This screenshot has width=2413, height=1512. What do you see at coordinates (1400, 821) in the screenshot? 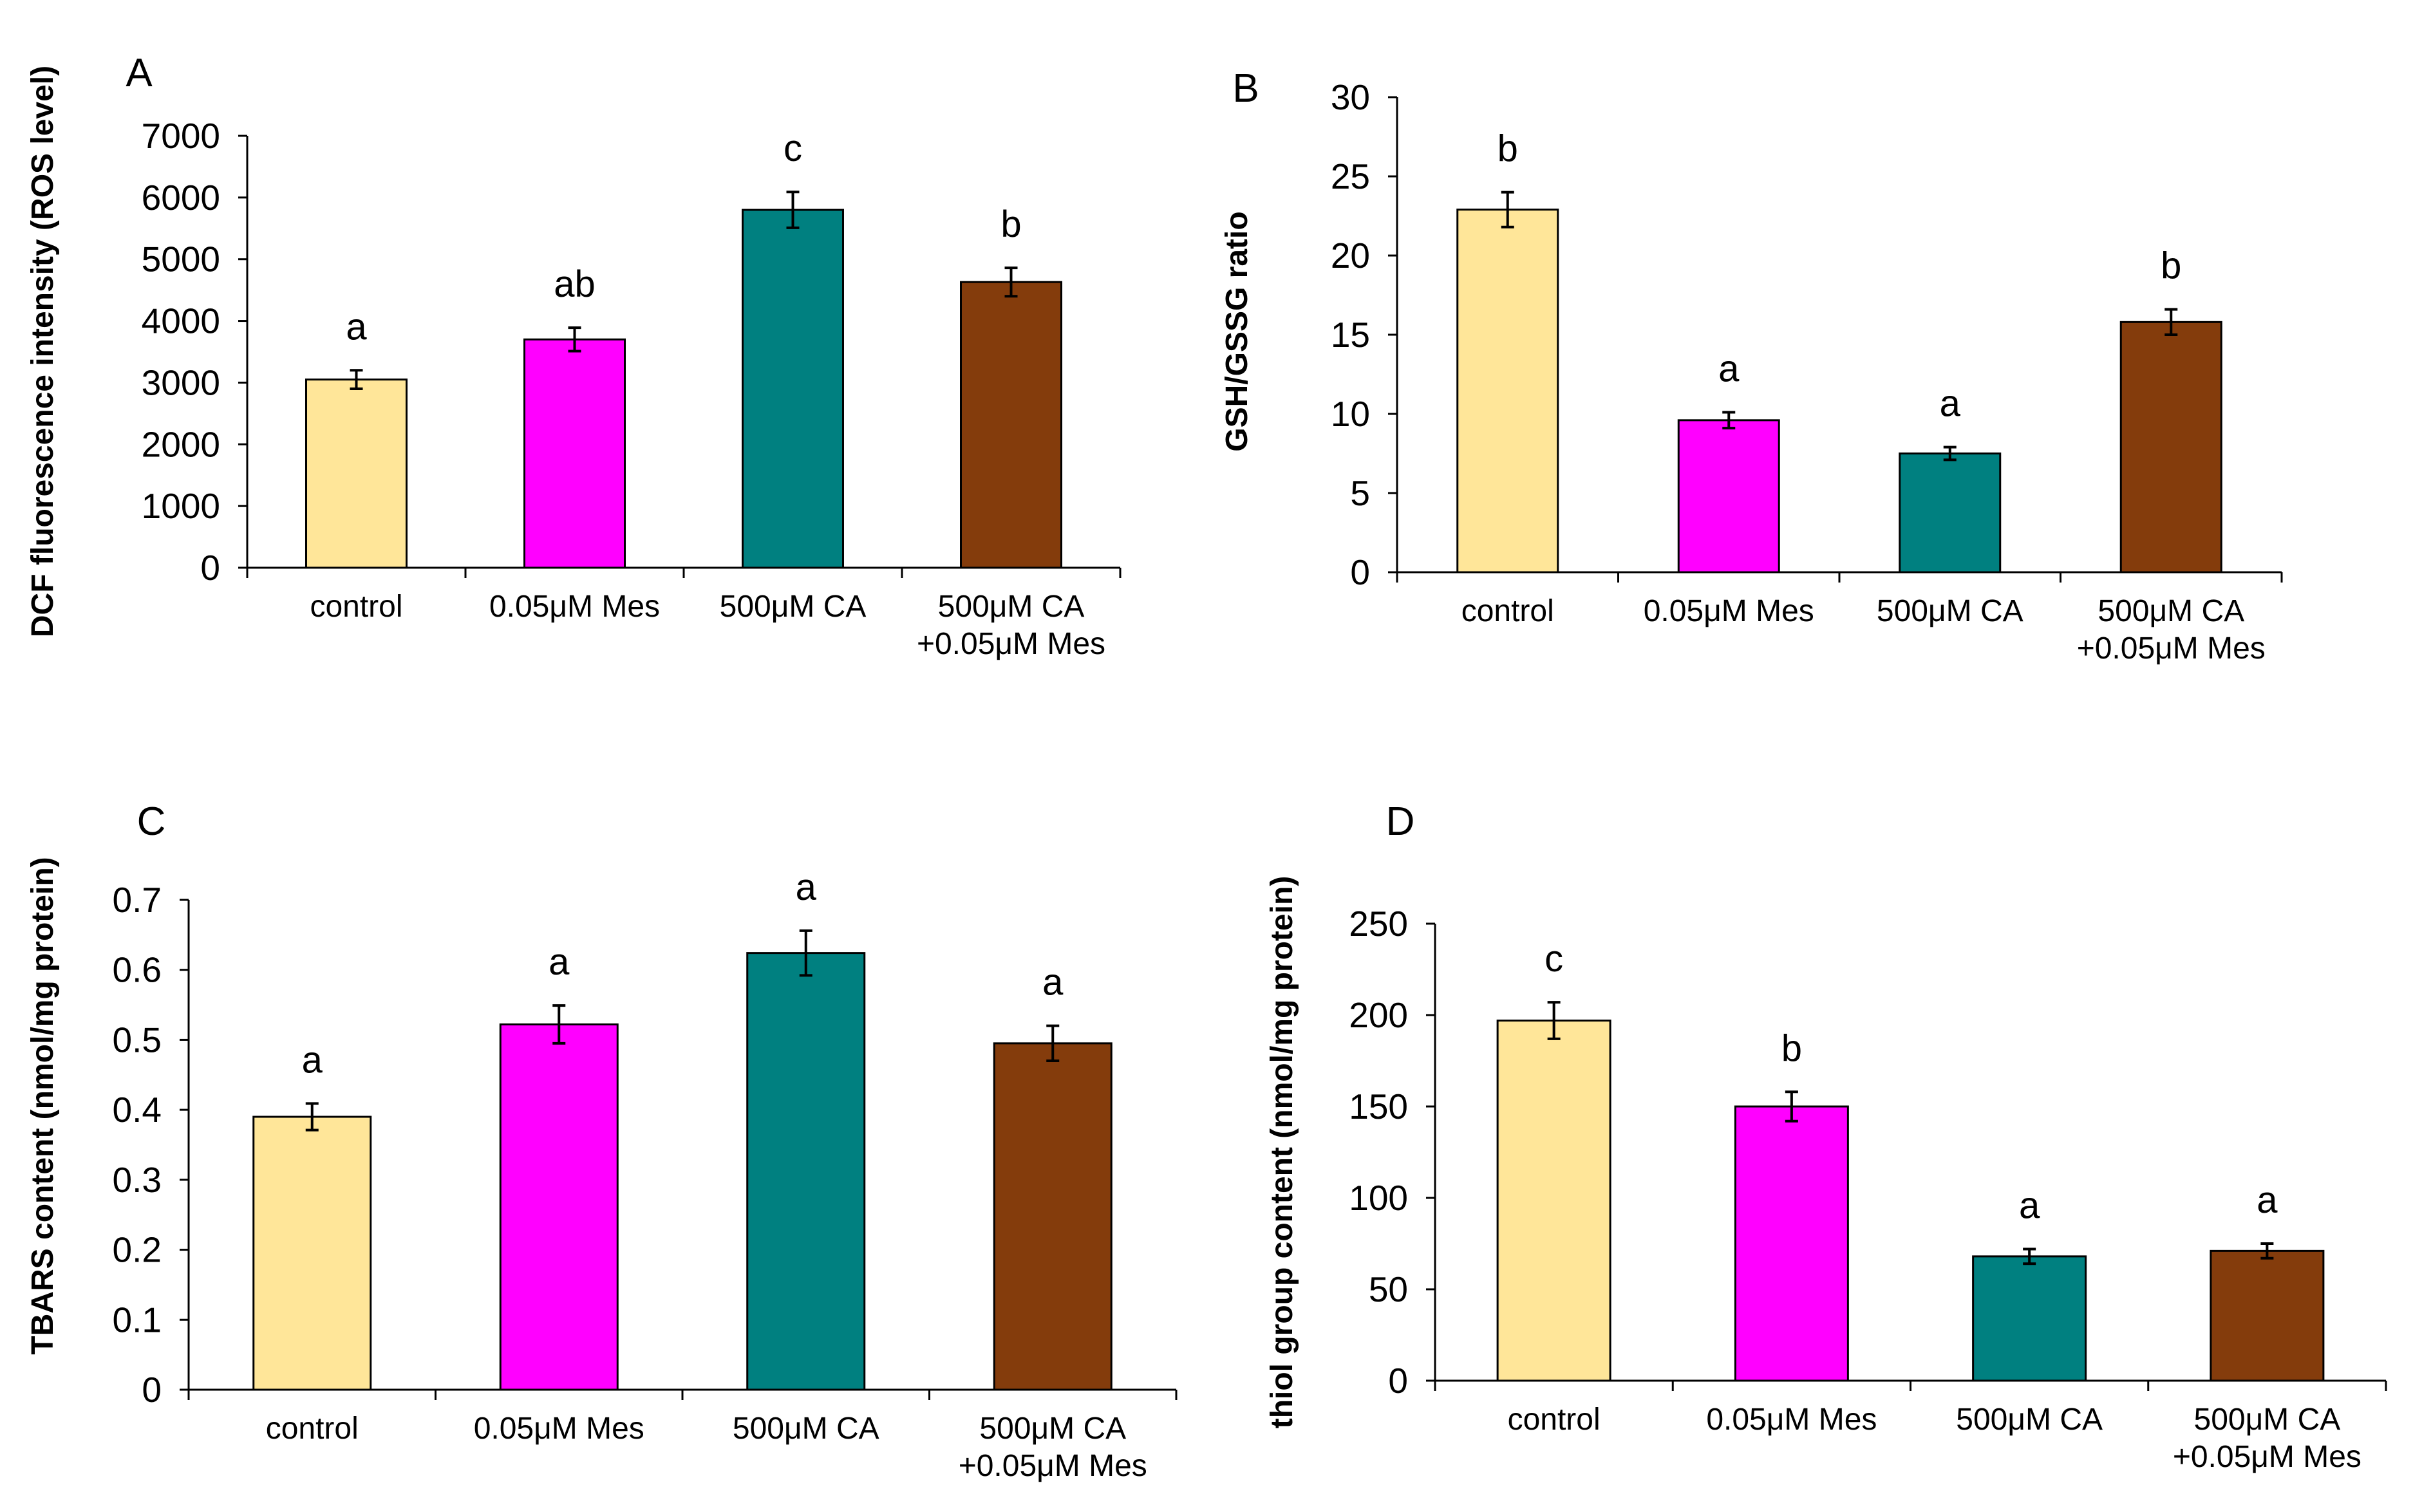
I see `panel-letter: D` at bounding box center [1400, 821].